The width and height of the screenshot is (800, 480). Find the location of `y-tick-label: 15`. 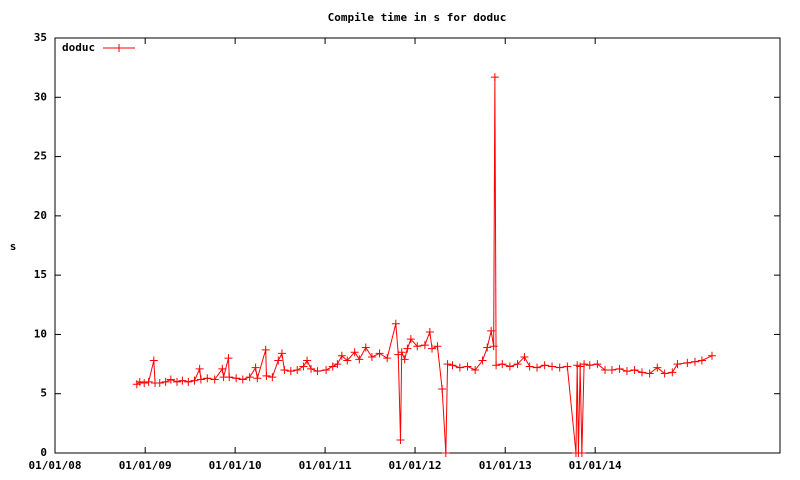

y-tick-label: 15 is located at coordinates (40, 274).